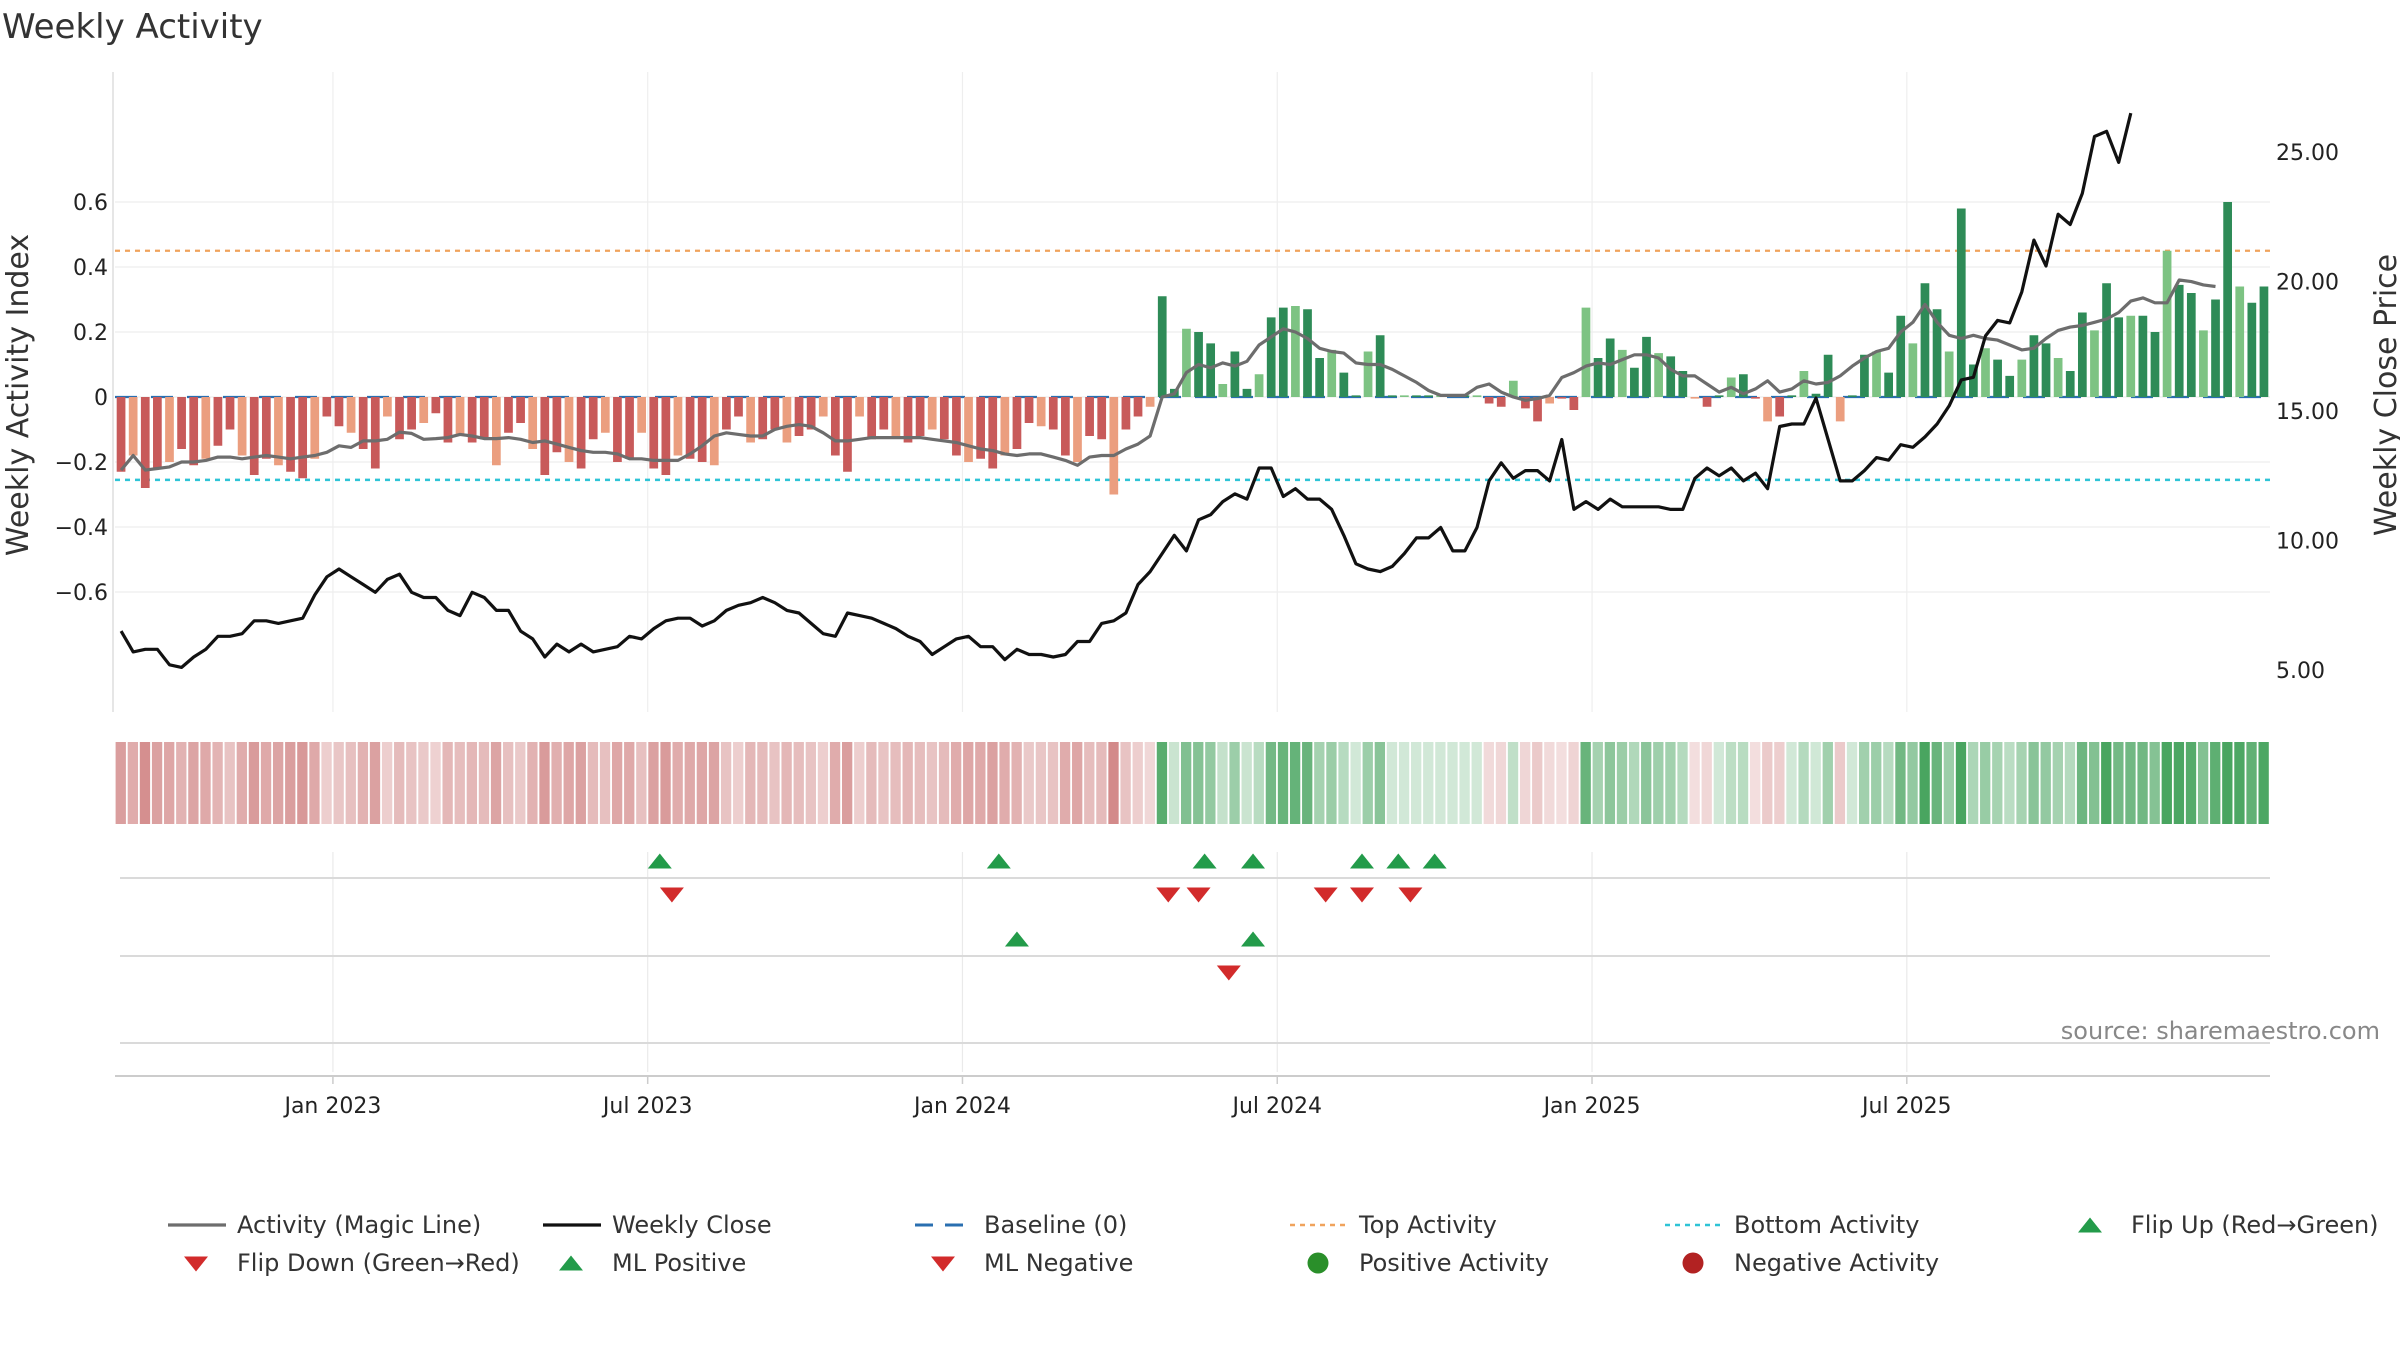 The width and height of the screenshot is (2400, 1350). Describe the element at coordinates (2307, 542) in the screenshot. I see `y-tick-right: 10.00` at that location.